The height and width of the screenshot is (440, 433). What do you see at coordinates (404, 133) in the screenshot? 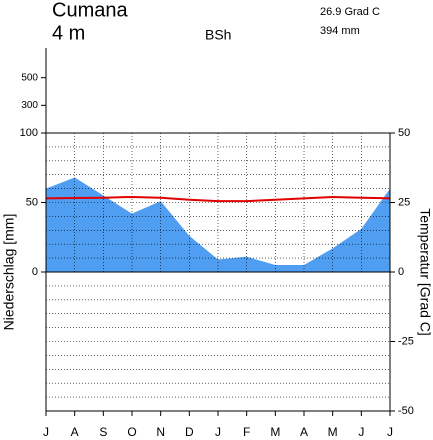
I see `y2-tick-label: 50` at bounding box center [404, 133].